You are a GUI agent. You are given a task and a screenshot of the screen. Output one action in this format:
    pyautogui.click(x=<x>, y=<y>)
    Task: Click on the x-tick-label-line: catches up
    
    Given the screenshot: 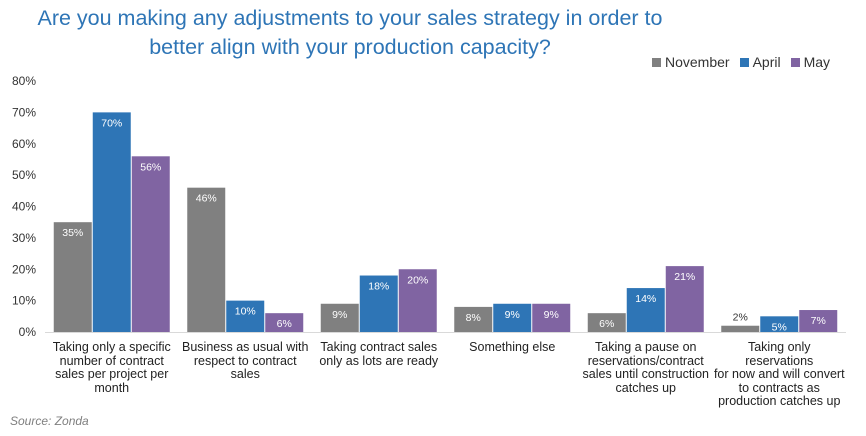 What is the action you would take?
    pyautogui.click(x=645, y=387)
    